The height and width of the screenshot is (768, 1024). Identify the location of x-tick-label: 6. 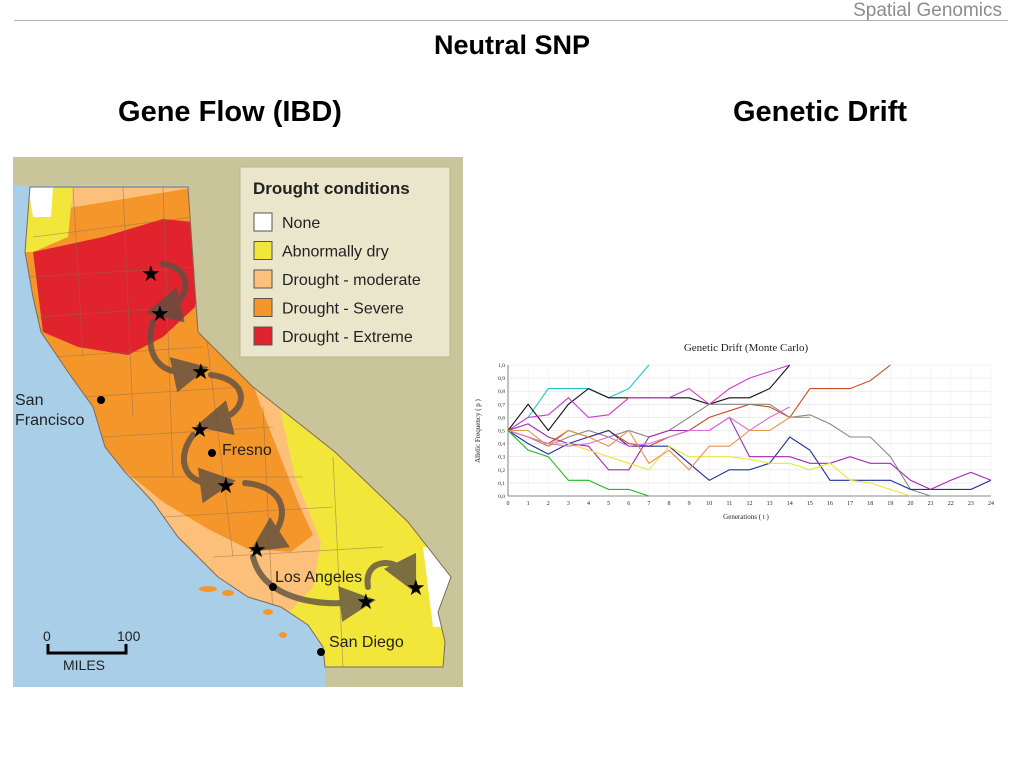
(628, 504).